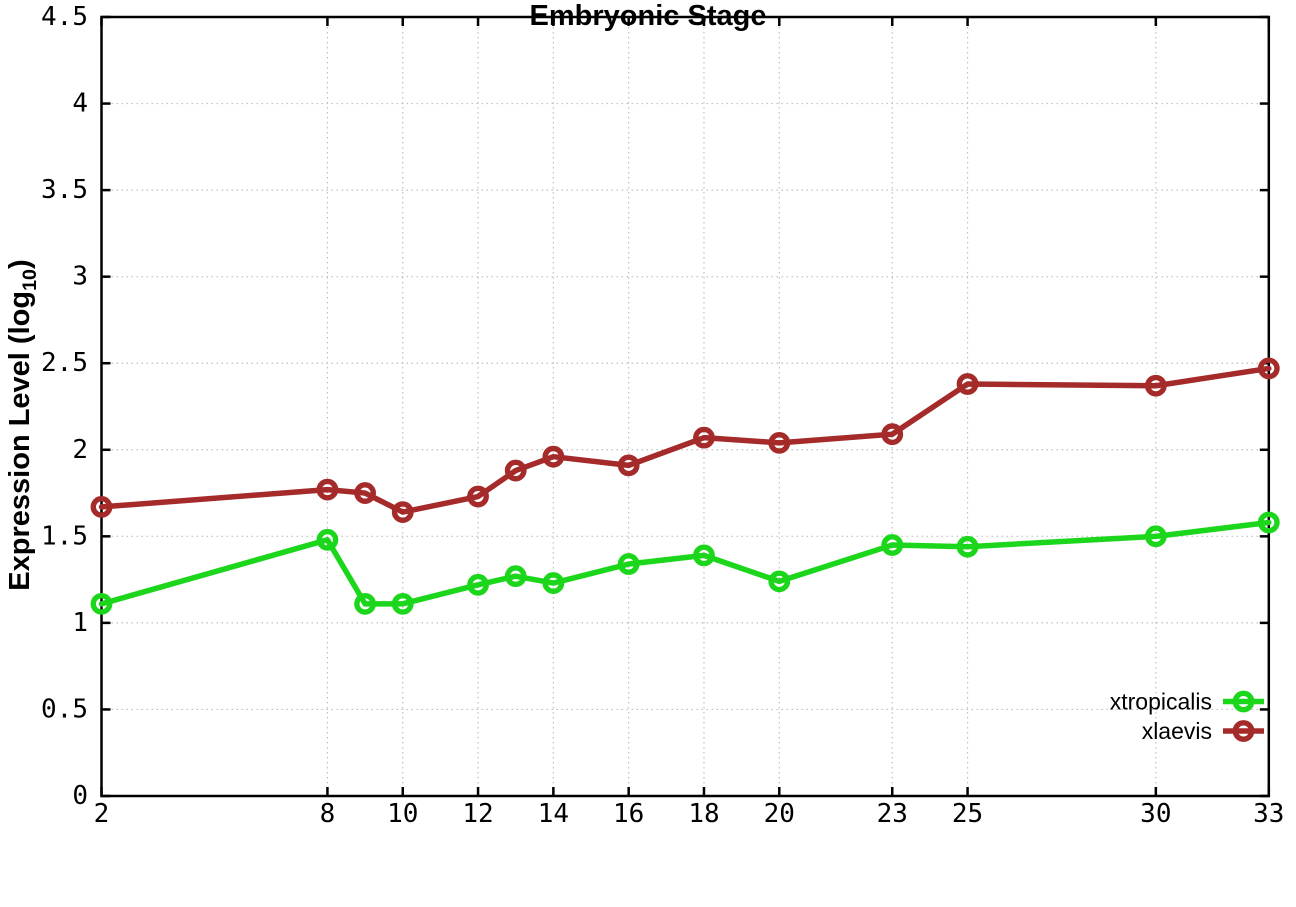  What do you see at coordinates (779, 814) in the screenshot?
I see `x-tick-label: 20` at bounding box center [779, 814].